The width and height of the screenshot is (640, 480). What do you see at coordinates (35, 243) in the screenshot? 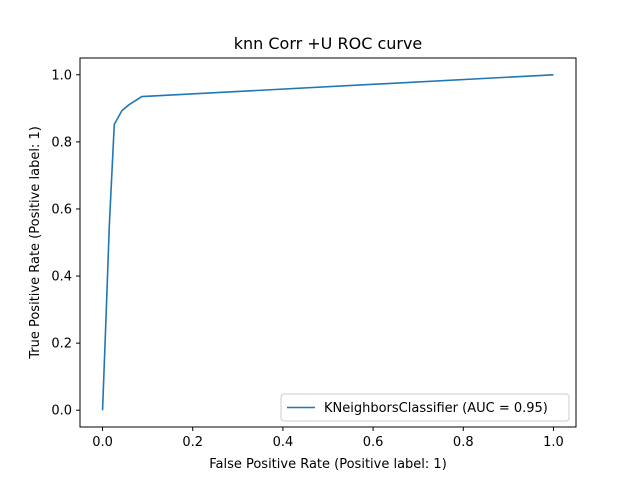
I see `y-axis-label: True Positive Rate (Positive label: 1)` at bounding box center [35, 243].